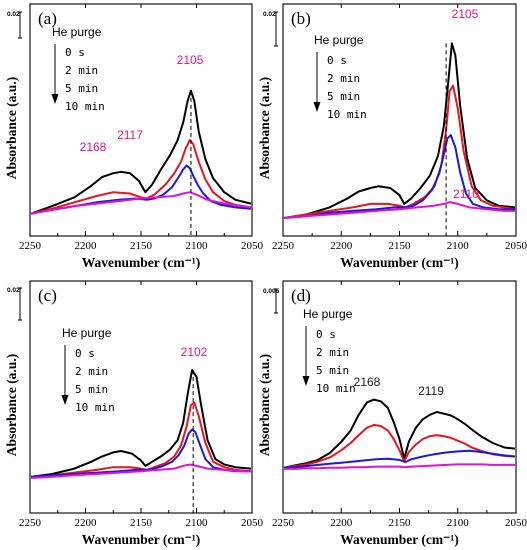 The image size is (527, 550). Describe the element at coordinates (47, 295) in the screenshot. I see `panel-label: (c)` at that location.